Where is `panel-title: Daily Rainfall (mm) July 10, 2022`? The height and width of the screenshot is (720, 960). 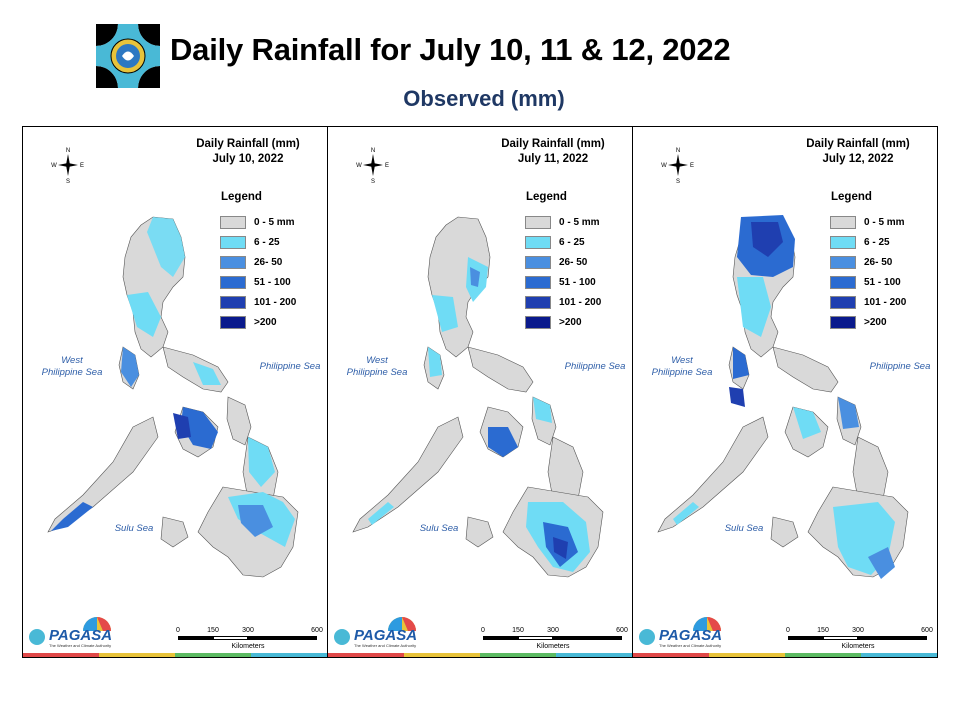
panel-title: Daily Rainfall (mm) July 10, 2022 is located at coordinates (248, 151).